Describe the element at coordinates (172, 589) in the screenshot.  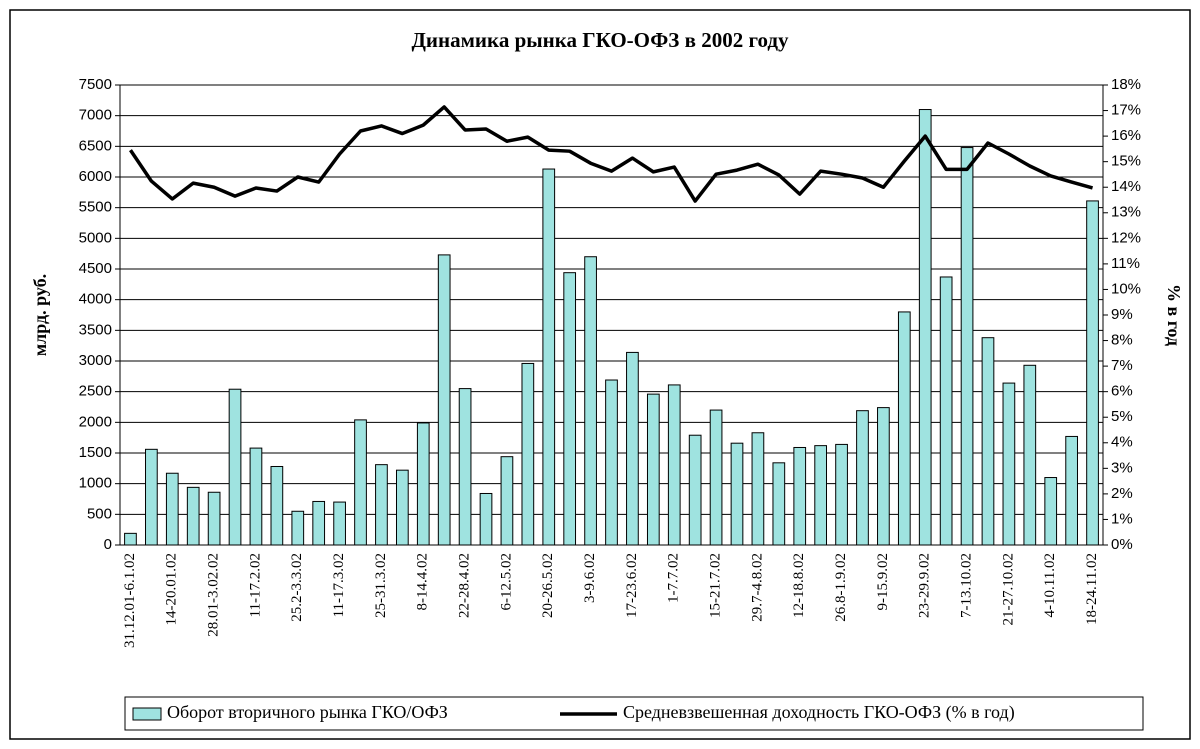
I see `x-tick-label: 14-20.01.02` at that location.